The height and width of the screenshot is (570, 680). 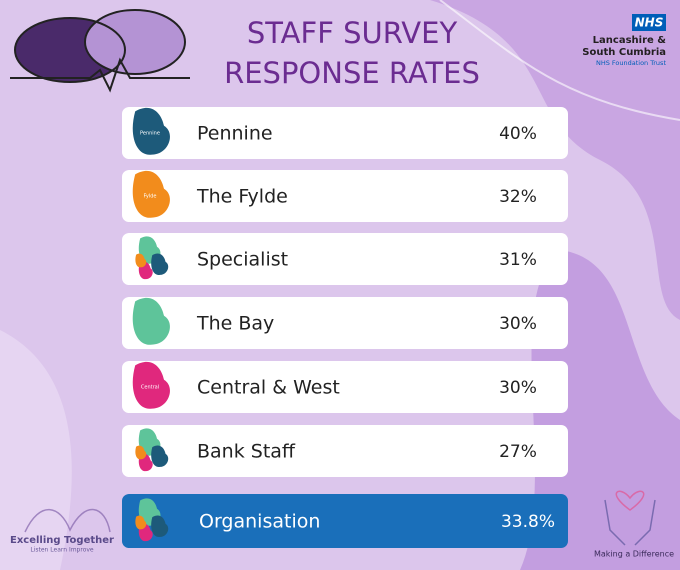 I want to click on map-label: Pennine, so click(x=150, y=134).